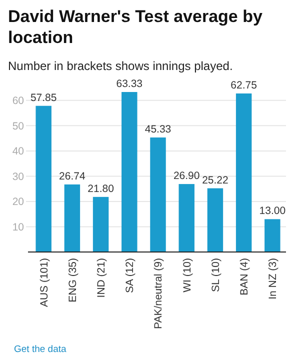  Describe the element at coordinates (18, 227) in the screenshot. I see `y-tick-label: 10` at that location.